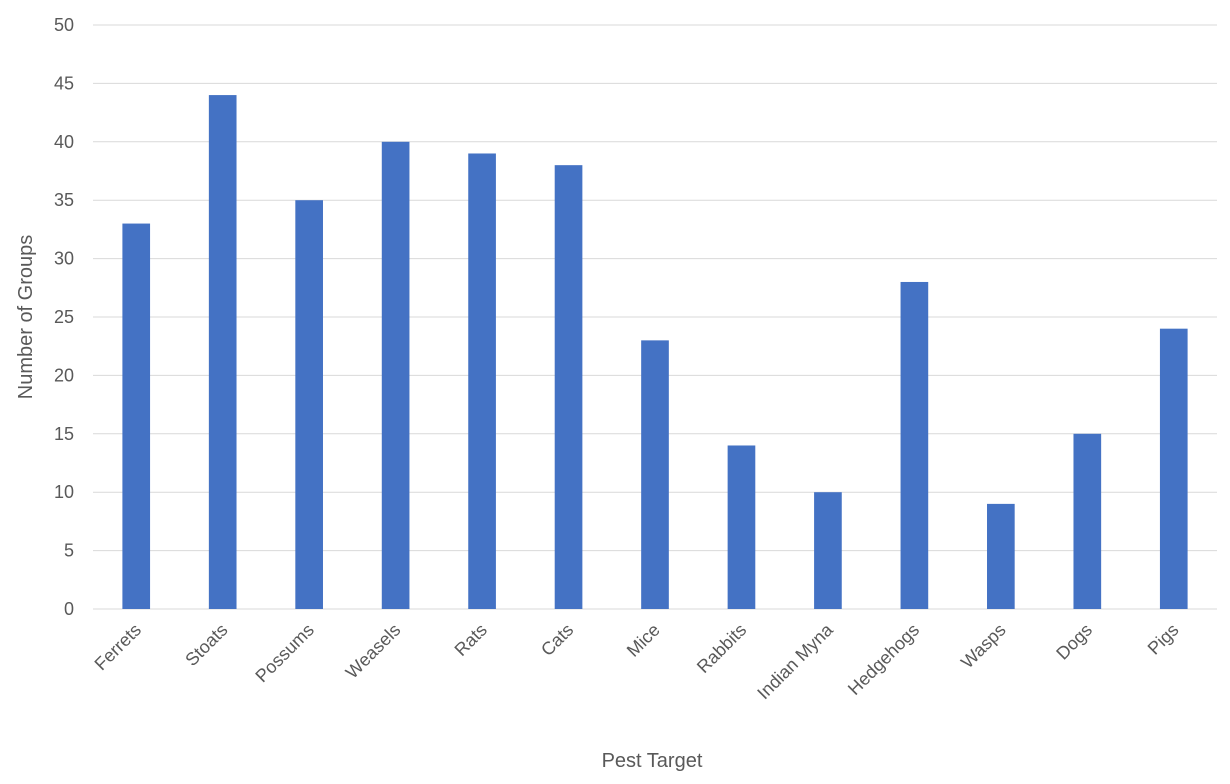  What do you see at coordinates (222, 352) in the screenshot?
I see `bar-stoats` at bounding box center [222, 352].